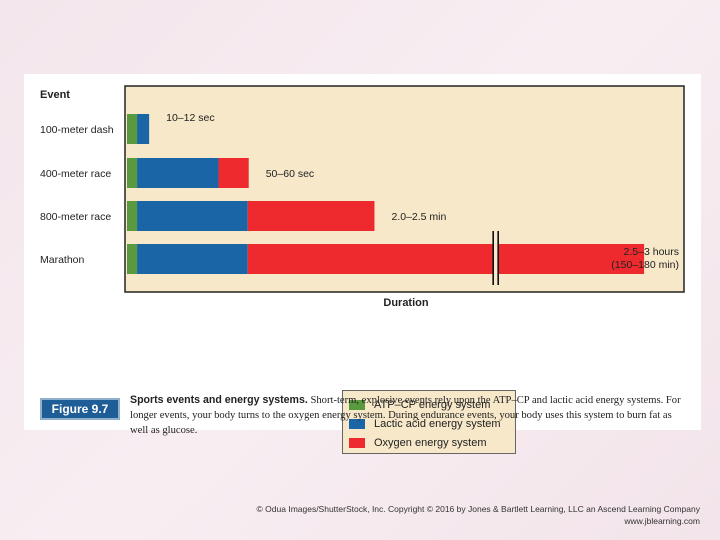 The width and height of the screenshot is (720, 540). What do you see at coordinates (496, 258) in the screenshot?
I see `axis-break-gap` at bounding box center [496, 258].